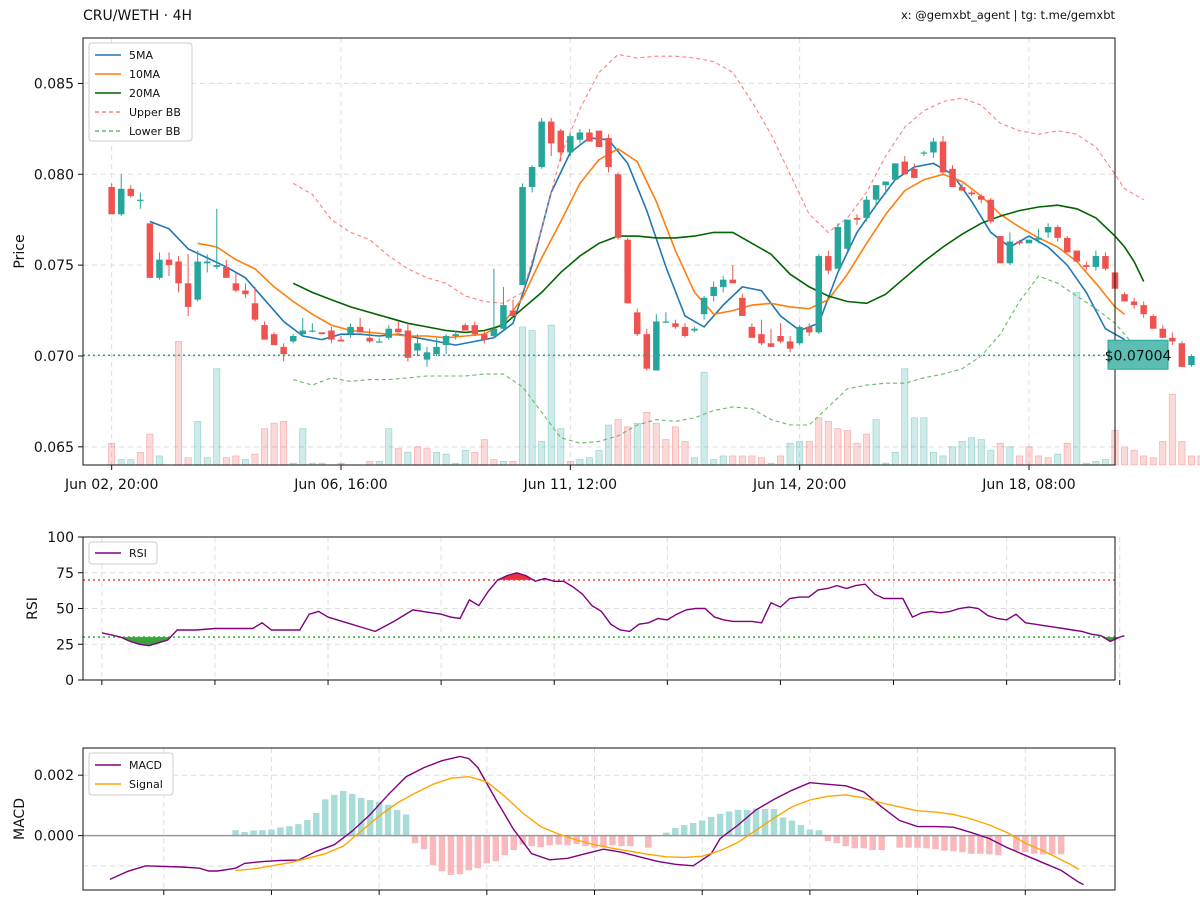  I want to click on price-xtick-label: Jun 02, 20:00, so click(111, 485).